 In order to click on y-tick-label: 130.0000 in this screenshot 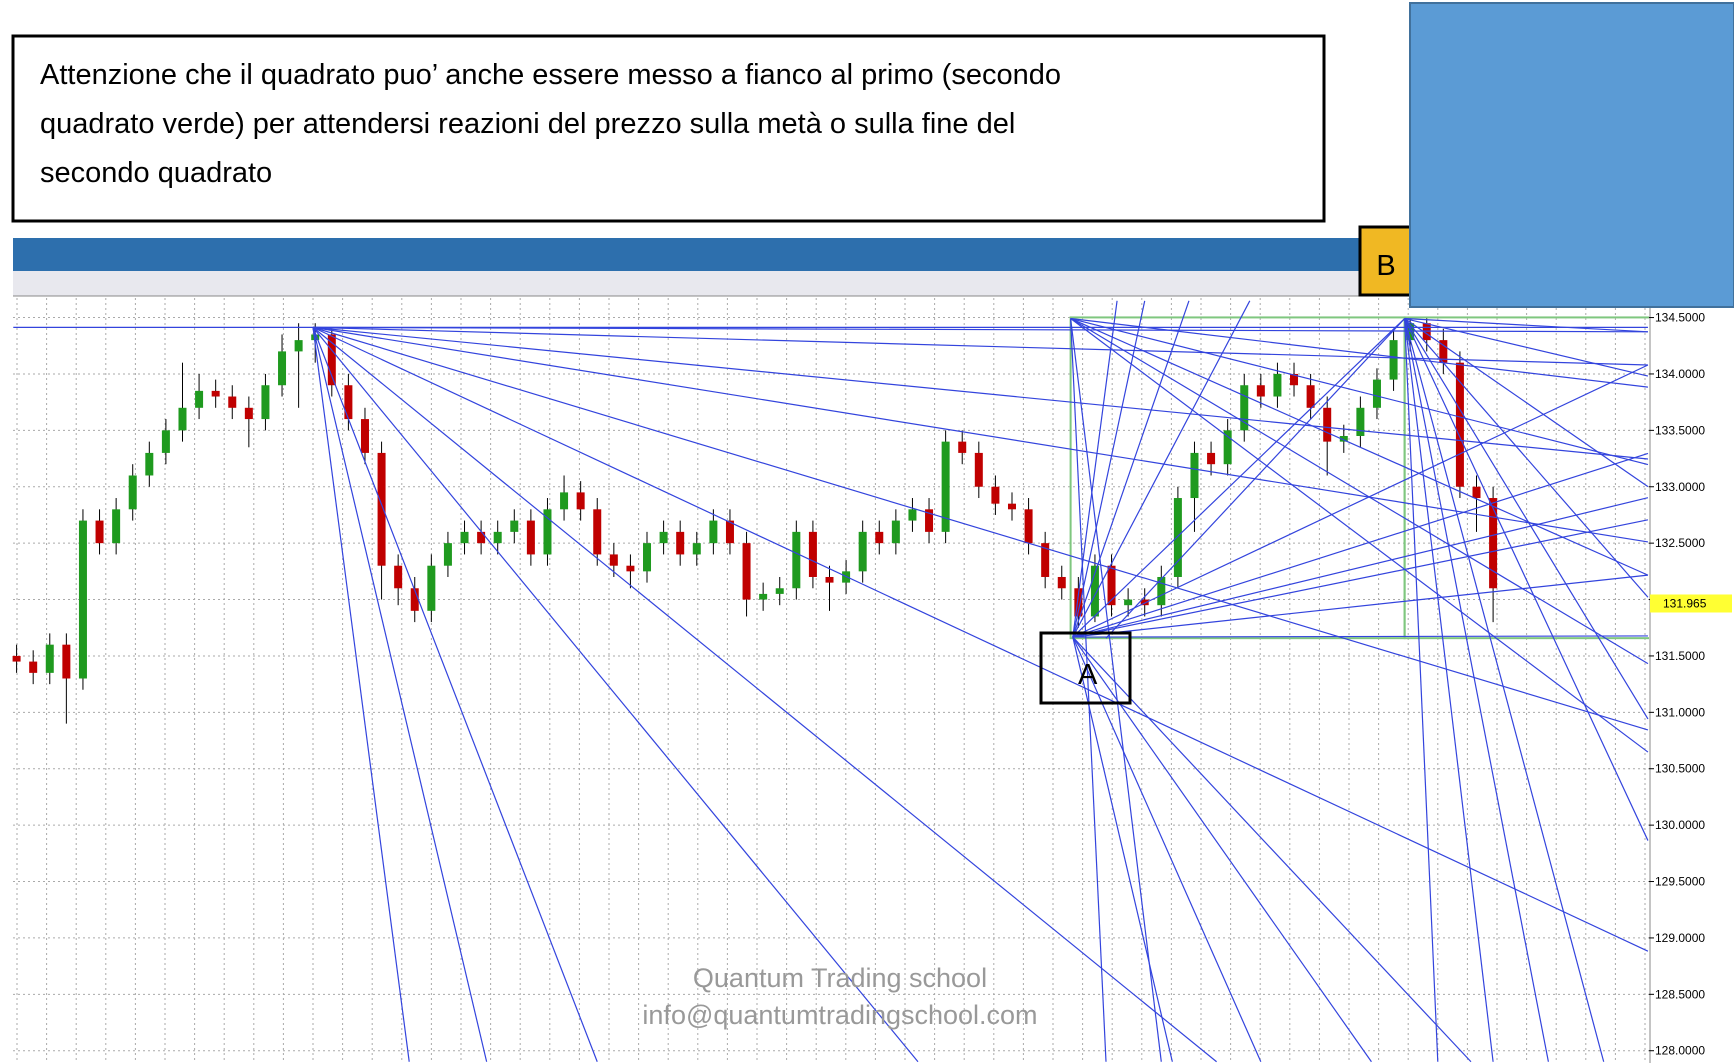, I will do `click(1680, 825)`.